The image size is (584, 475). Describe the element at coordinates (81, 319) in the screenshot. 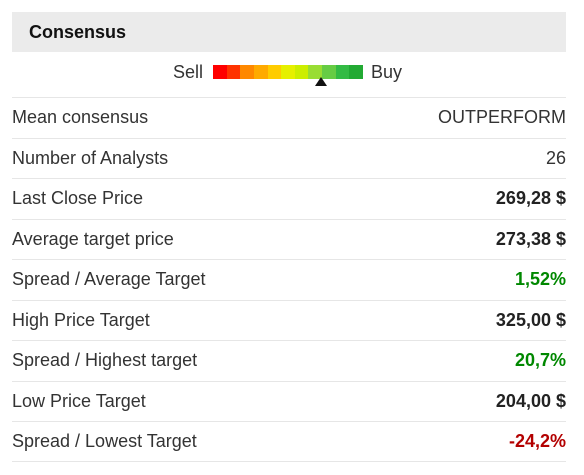

I see `row-label: High Price Target` at that location.